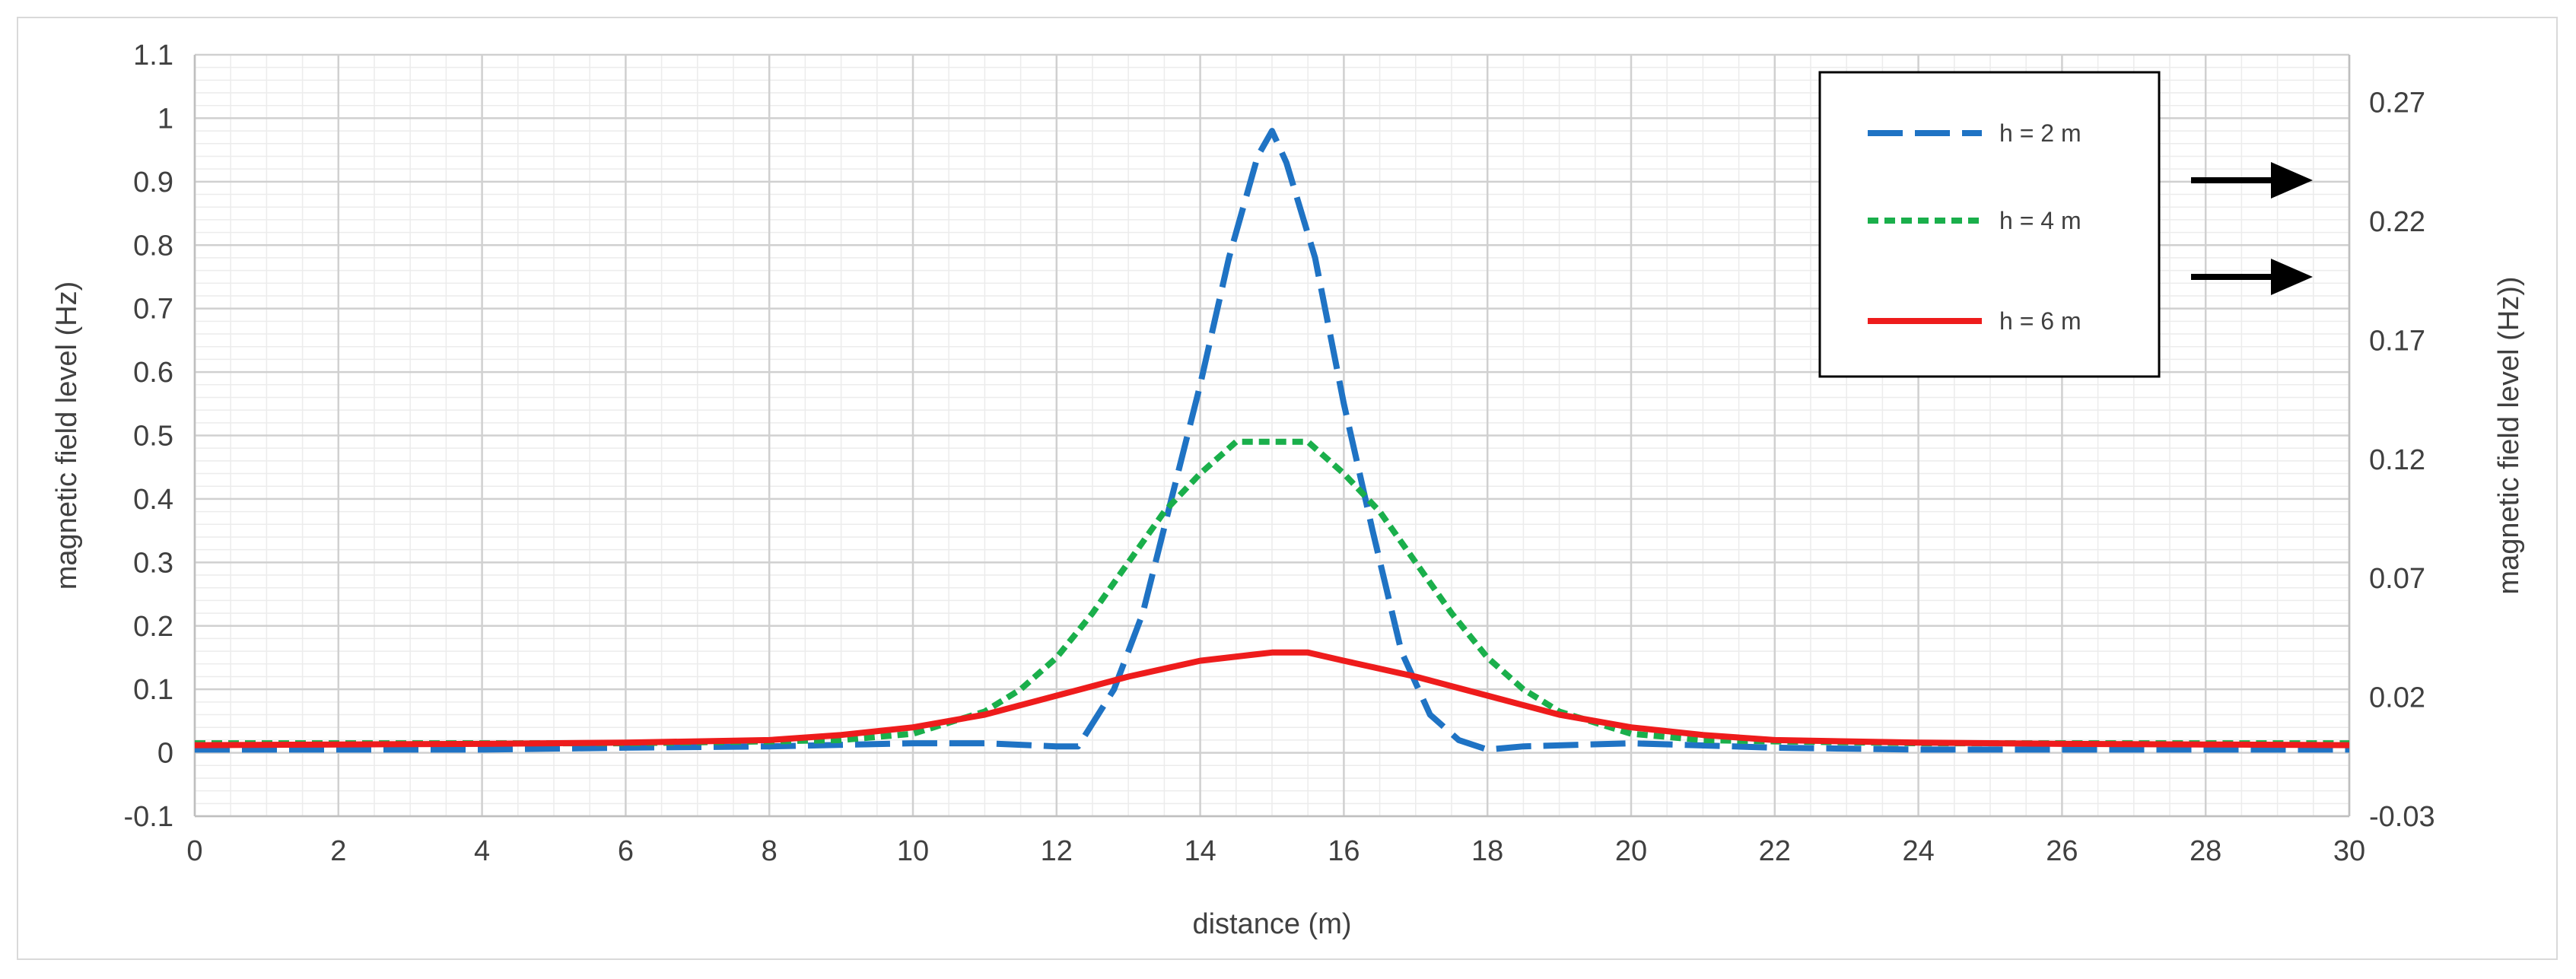 The width and height of the screenshot is (2576, 979). Describe the element at coordinates (2397, 698) in the screenshot. I see `y2-tick-label: 0.02` at that location.